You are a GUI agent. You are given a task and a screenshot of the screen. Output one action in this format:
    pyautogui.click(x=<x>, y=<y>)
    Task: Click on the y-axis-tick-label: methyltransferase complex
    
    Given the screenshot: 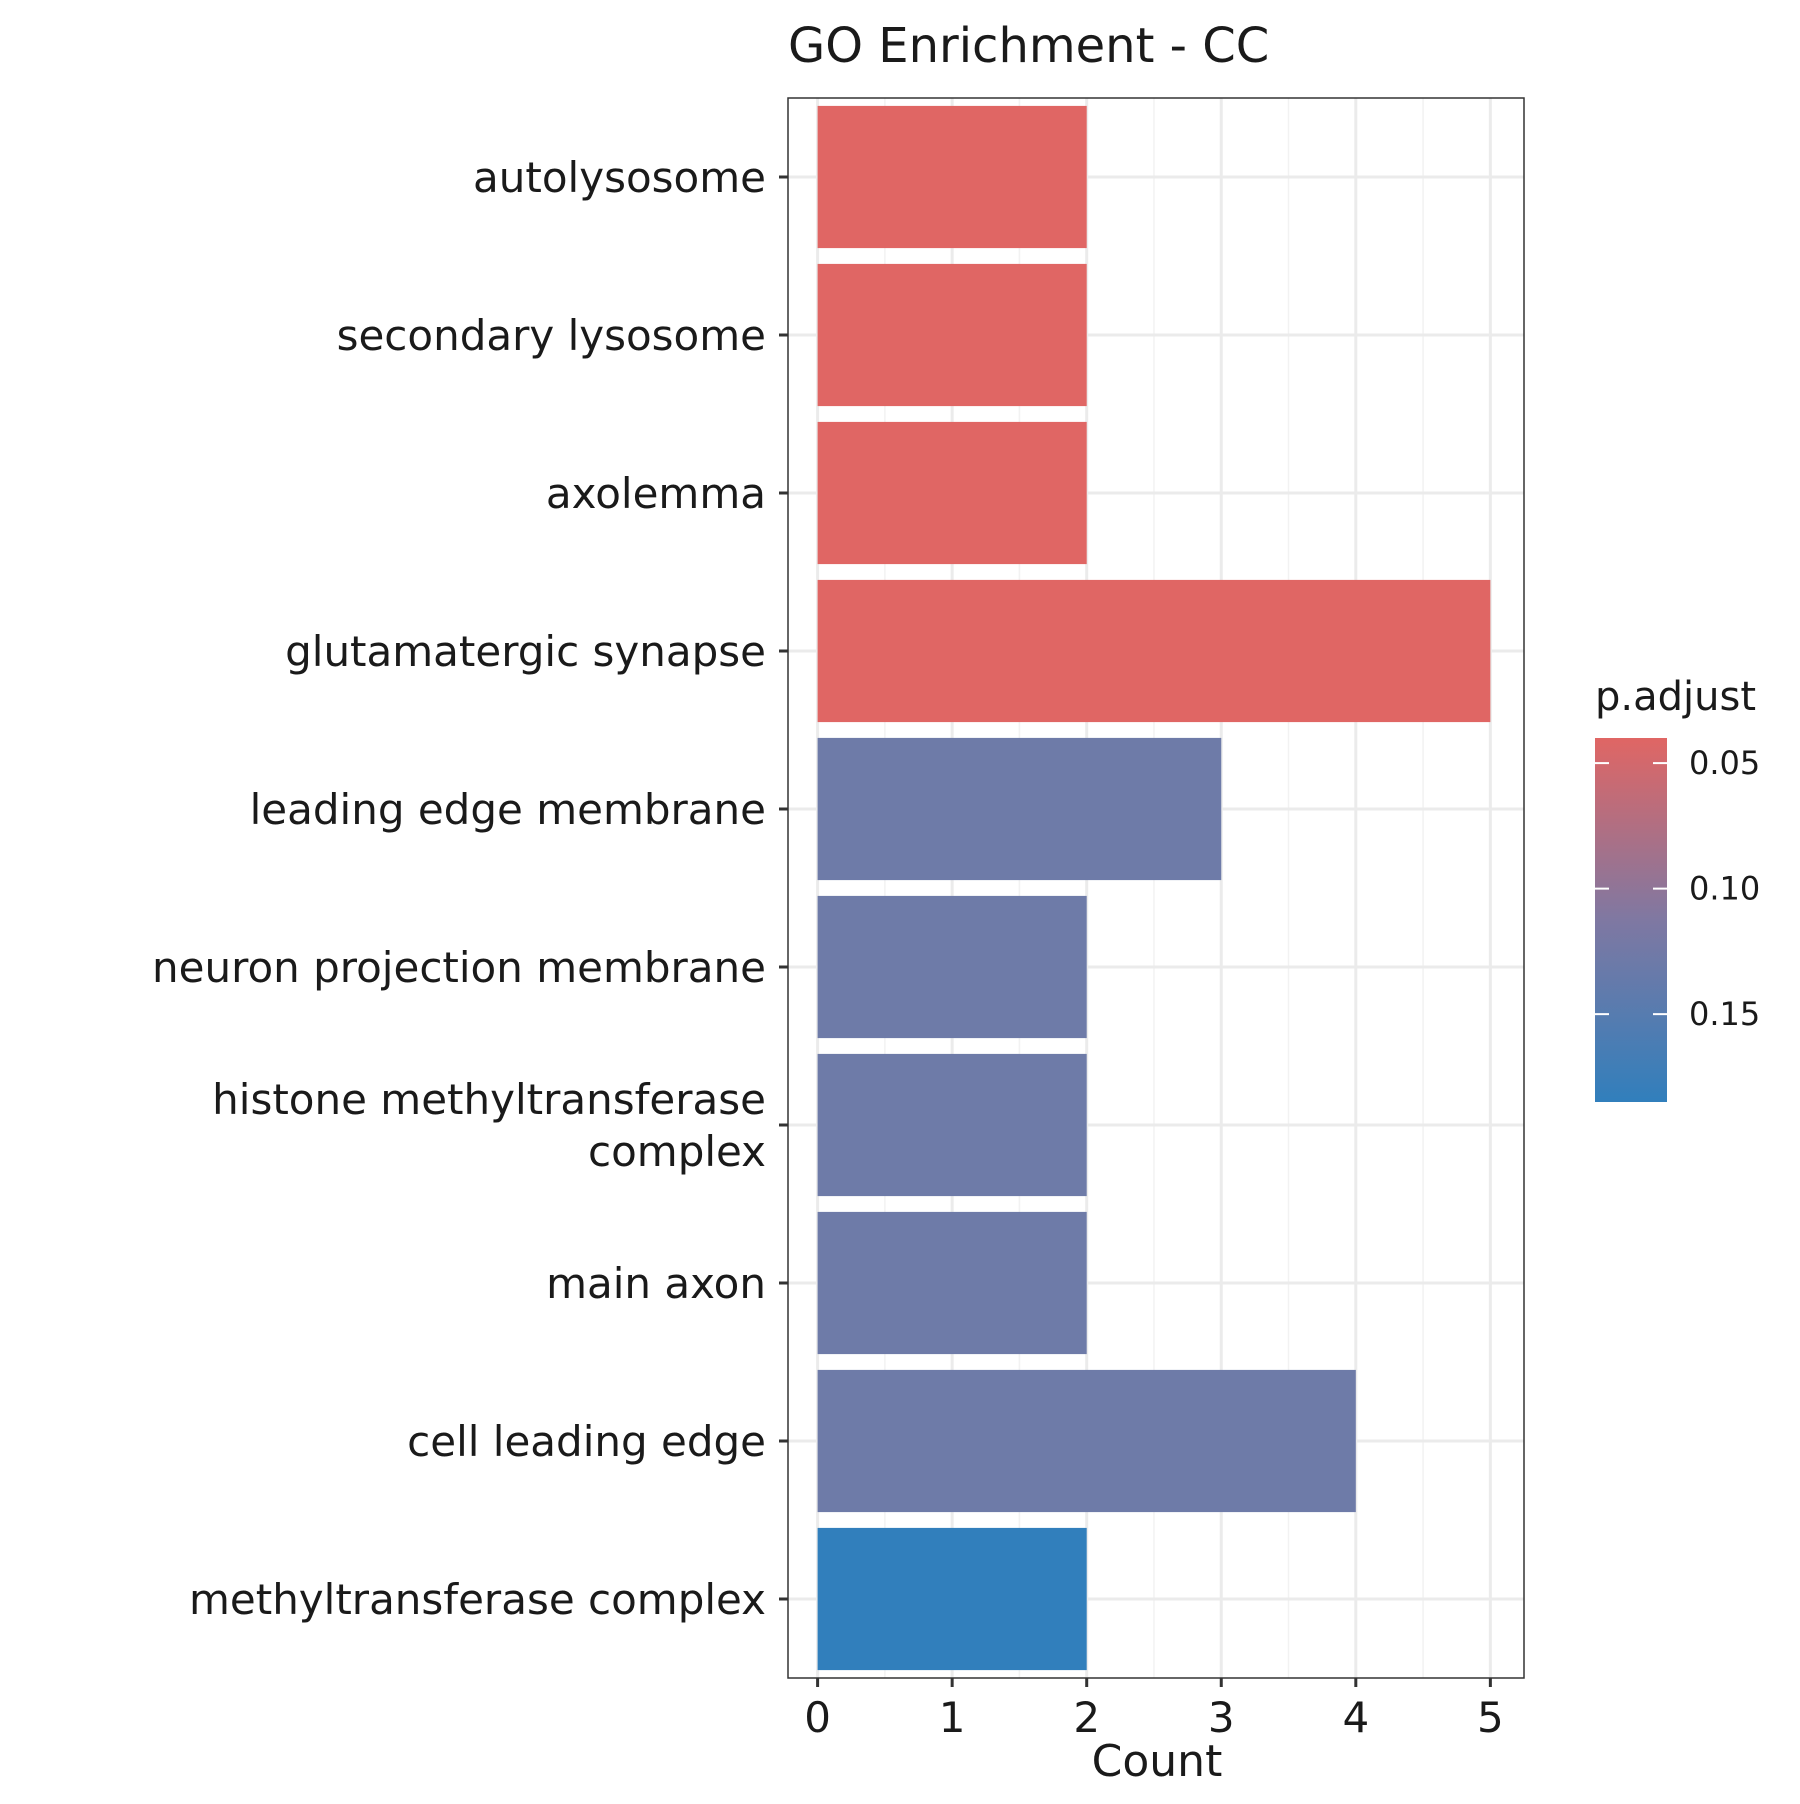 What is the action you would take?
    pyautogui.click(x=477, y=1599)
    